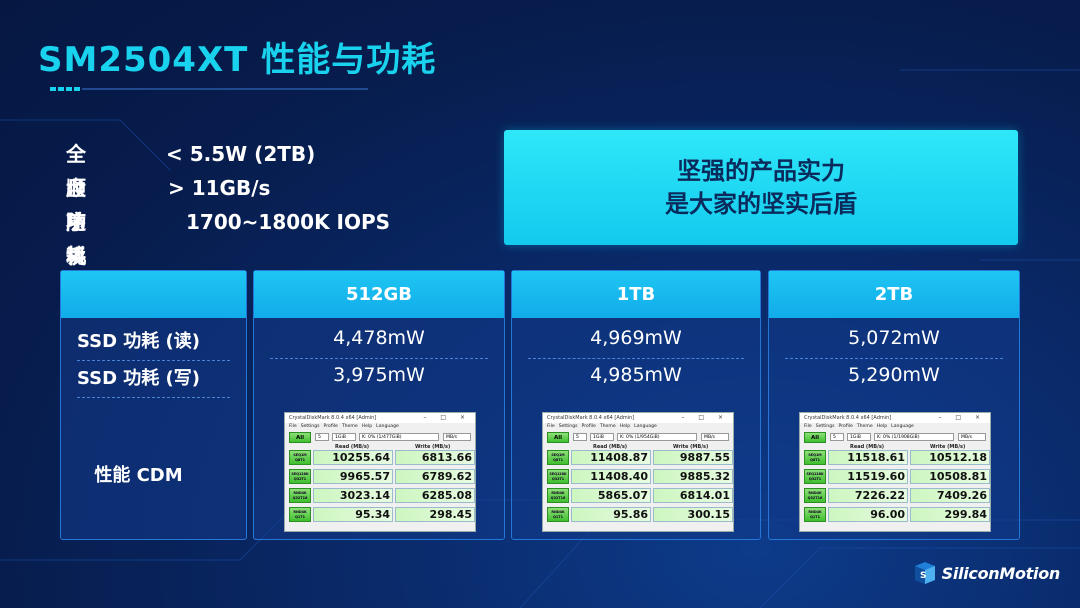  Describe the element at coordinates (868, 476) in the screenshot. I see `cdm-read-value: 11519.60` at that location.